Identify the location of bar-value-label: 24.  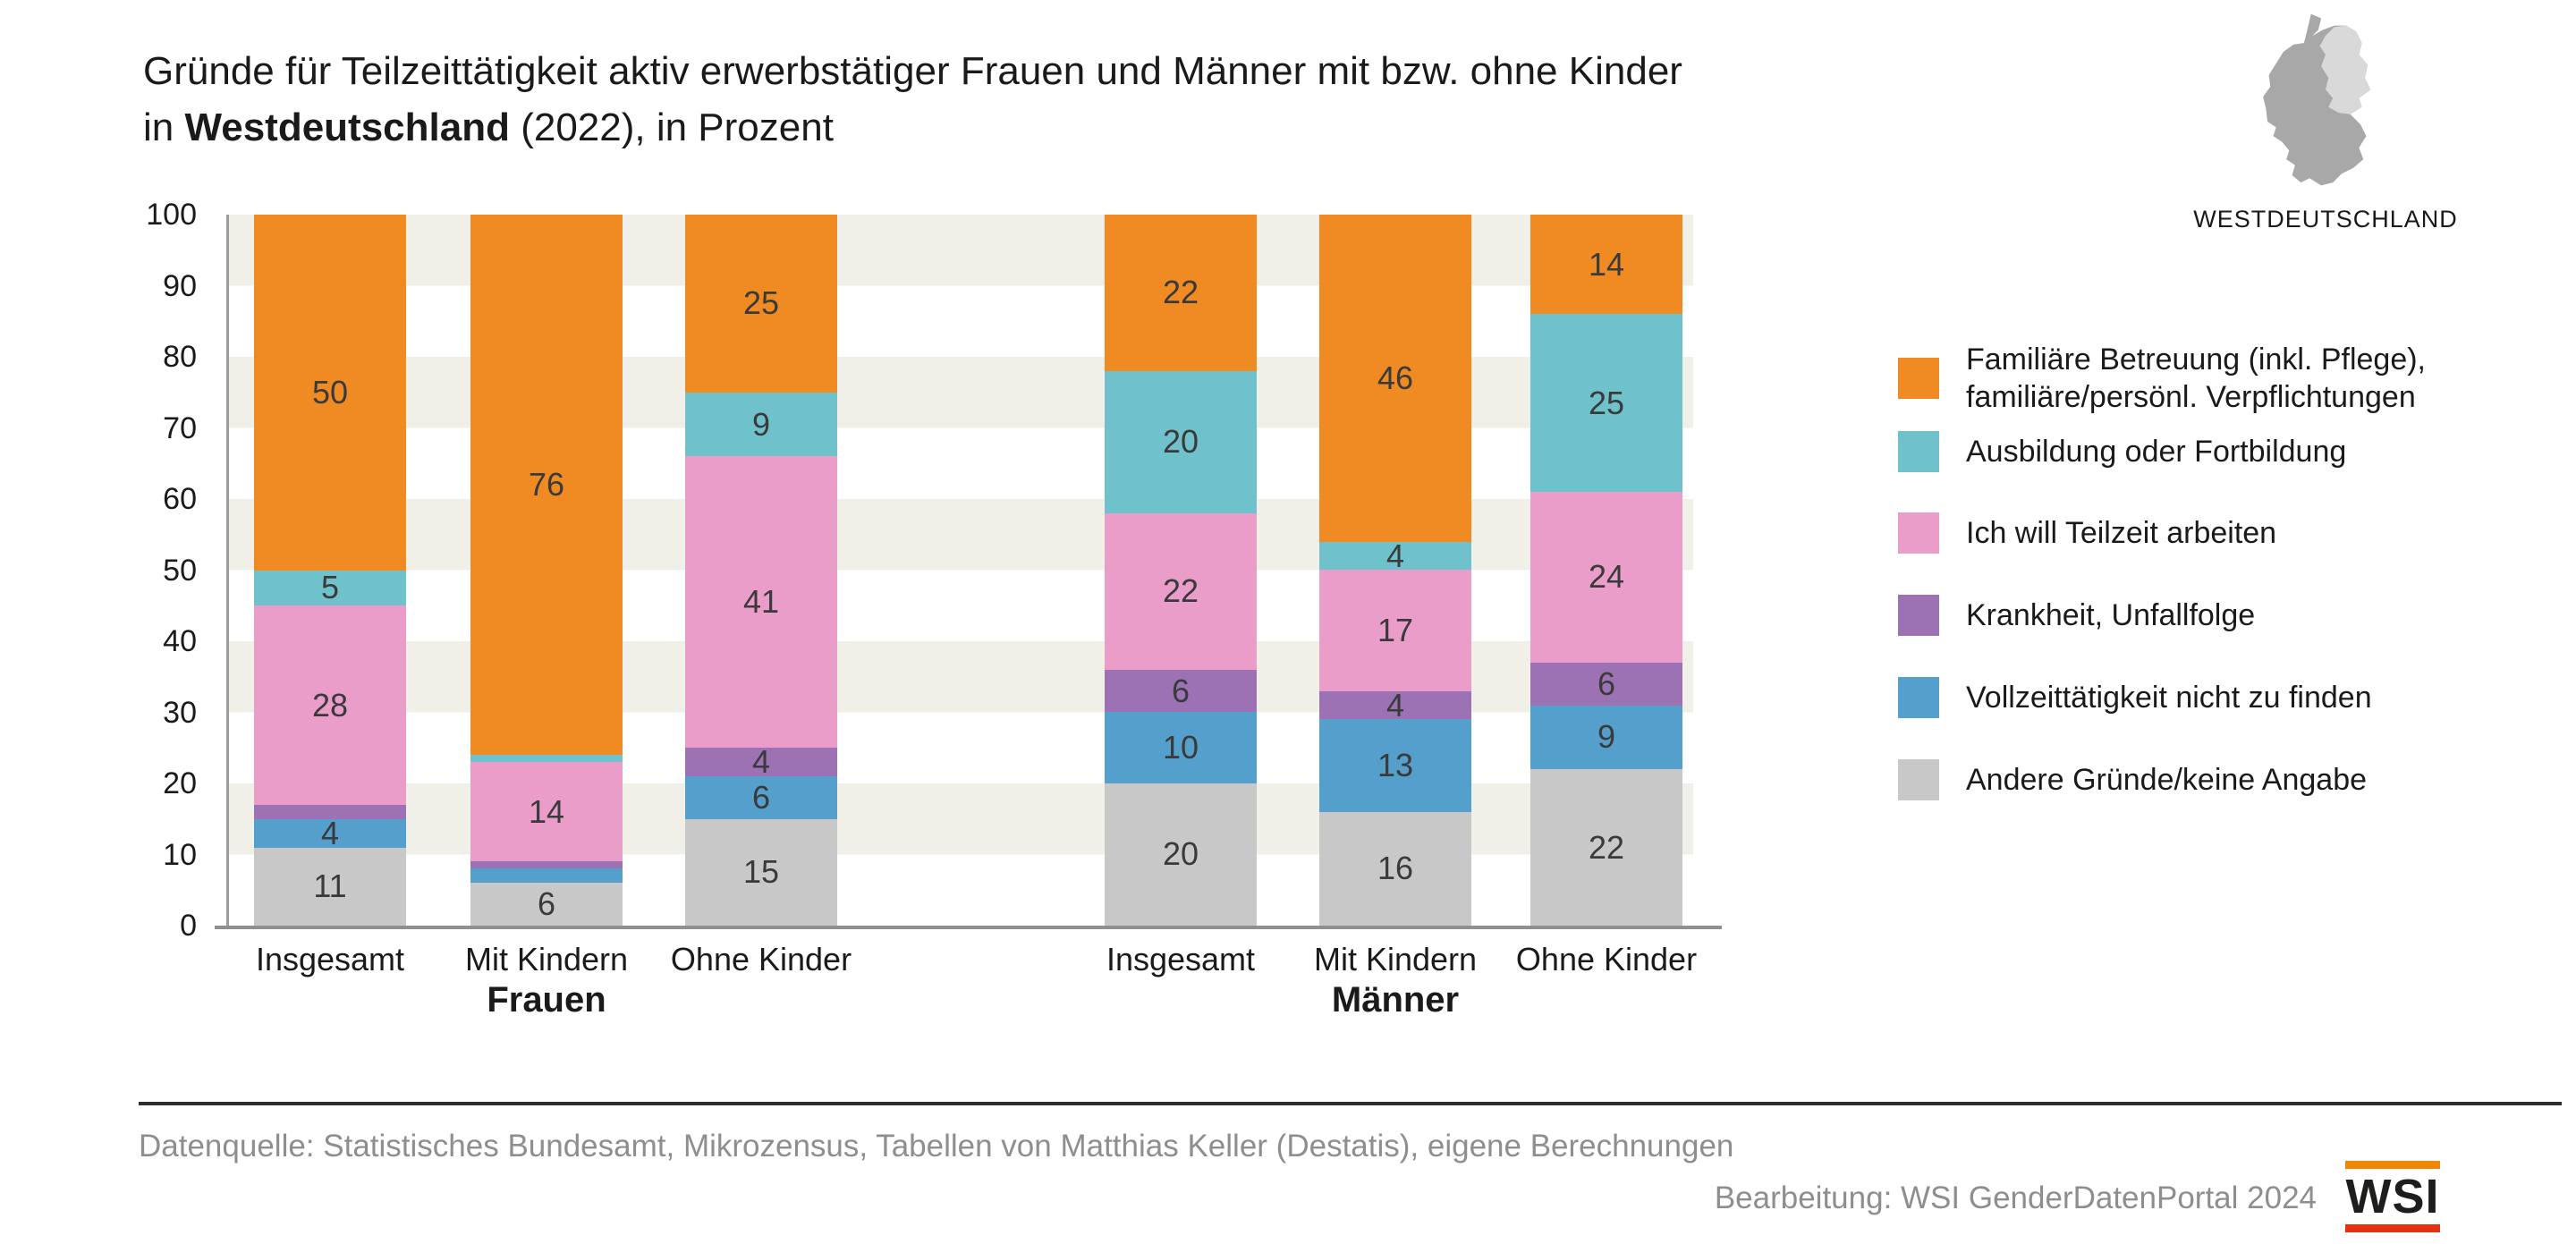
(1606, 577).